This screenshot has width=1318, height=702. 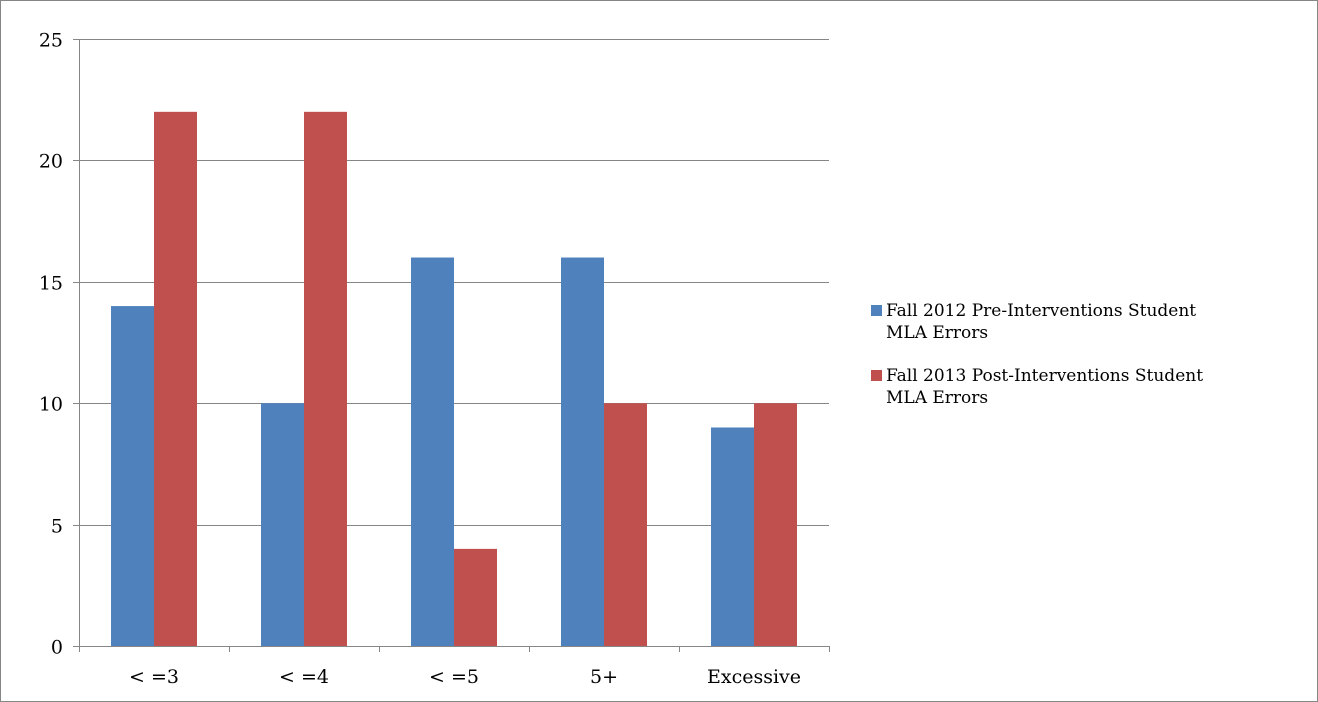 What do you see at coordinates (132, 476) in the screenshot?
I see `bar-series-1-<=3` at bounding box center [132, 476].